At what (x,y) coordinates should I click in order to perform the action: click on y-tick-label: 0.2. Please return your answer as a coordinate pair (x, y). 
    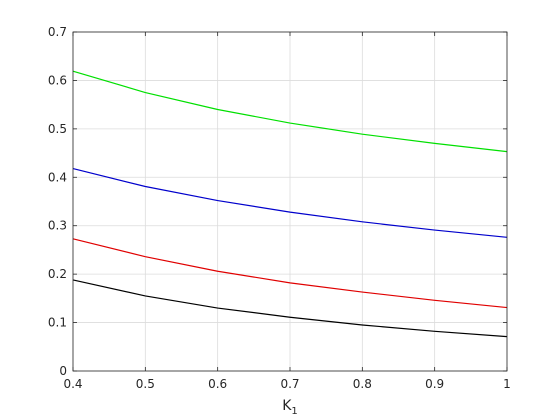
    Looking at the image, I should click on (57, 274).